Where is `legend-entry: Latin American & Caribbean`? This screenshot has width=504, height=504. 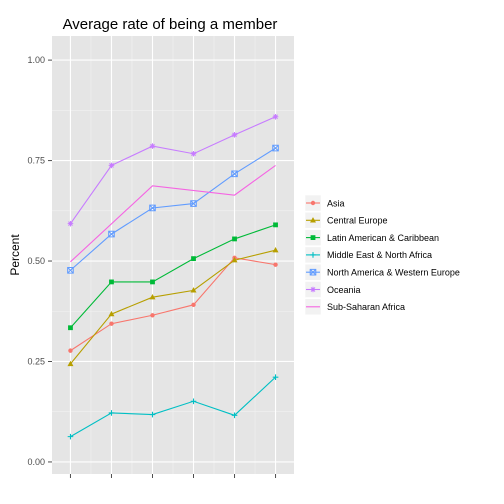
legend-entry: Latin American & Caribbean is located at coordinates (371, 237).